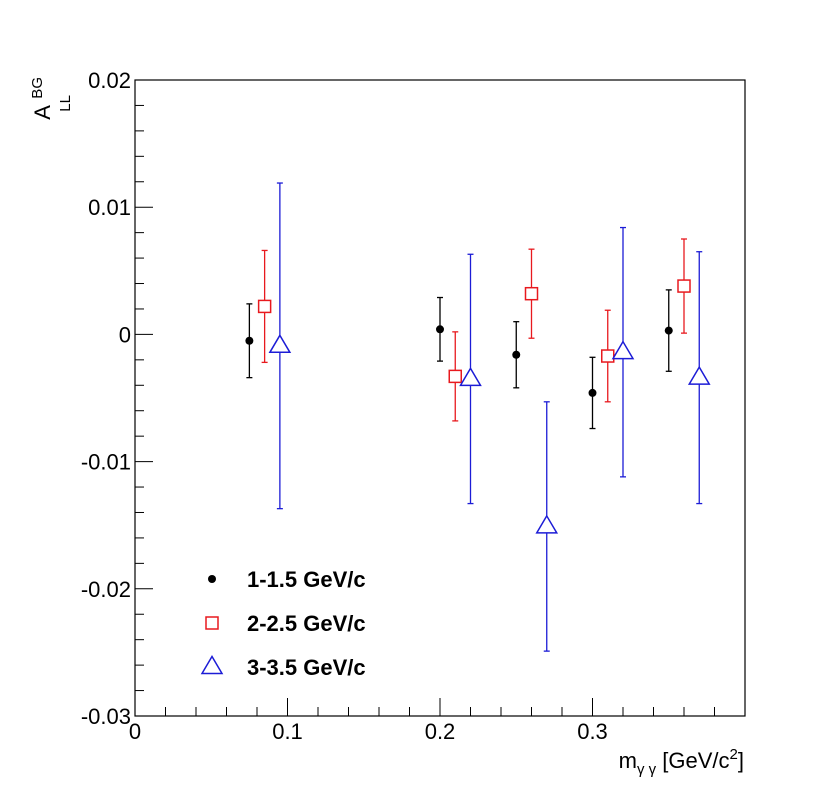 Image resolution: width=830 pixels, height=797 pixels. What do you see at coordinates (440, 731) in the screenshot?
I see `x-tick-label: 0.2` at bounding box center [440, 731].